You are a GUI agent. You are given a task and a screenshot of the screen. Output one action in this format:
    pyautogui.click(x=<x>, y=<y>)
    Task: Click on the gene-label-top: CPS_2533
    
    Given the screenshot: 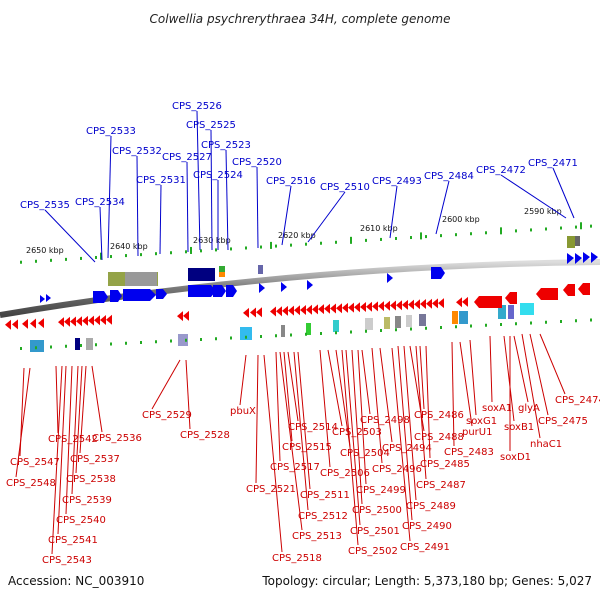 What is the action you would take?
    pyautogui.click(x=111, y=131)
    